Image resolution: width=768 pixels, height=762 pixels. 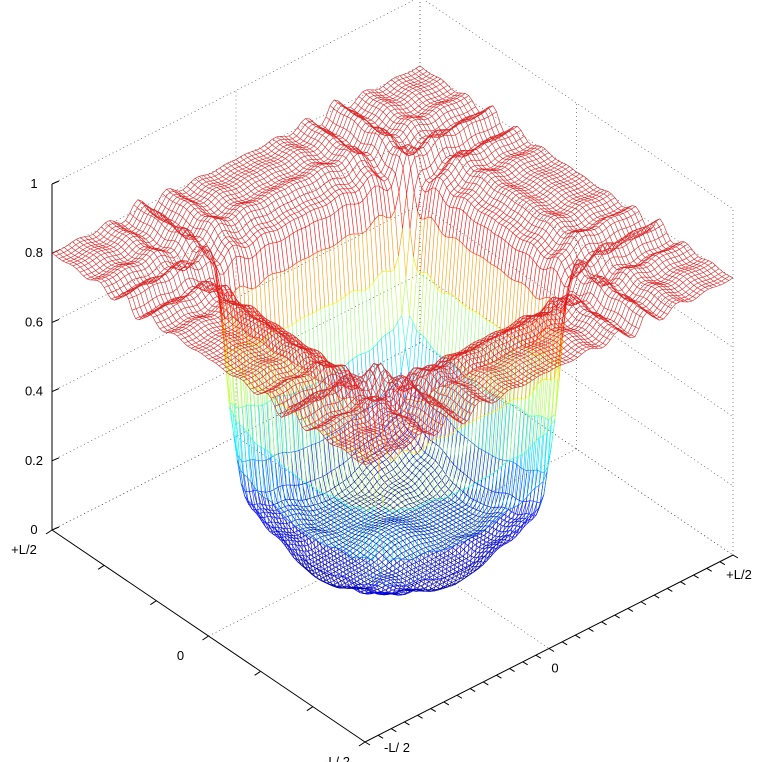 I want to click on x-tick, so click(x=367, y=743).